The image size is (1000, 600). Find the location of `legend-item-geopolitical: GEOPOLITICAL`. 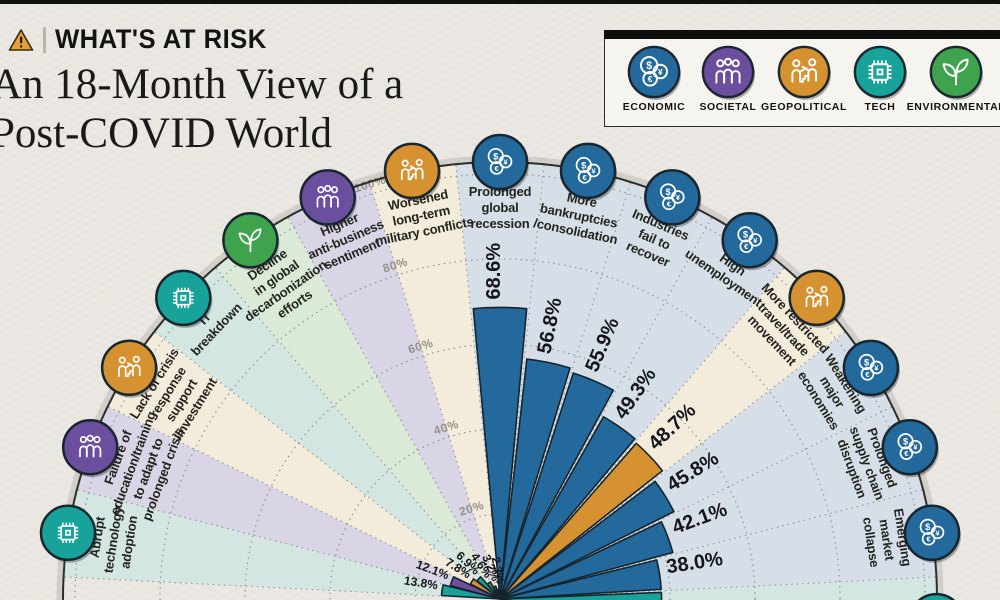

legend-item-geopolitical: GEOPOLITICAL is located at coordinates (803, 78).